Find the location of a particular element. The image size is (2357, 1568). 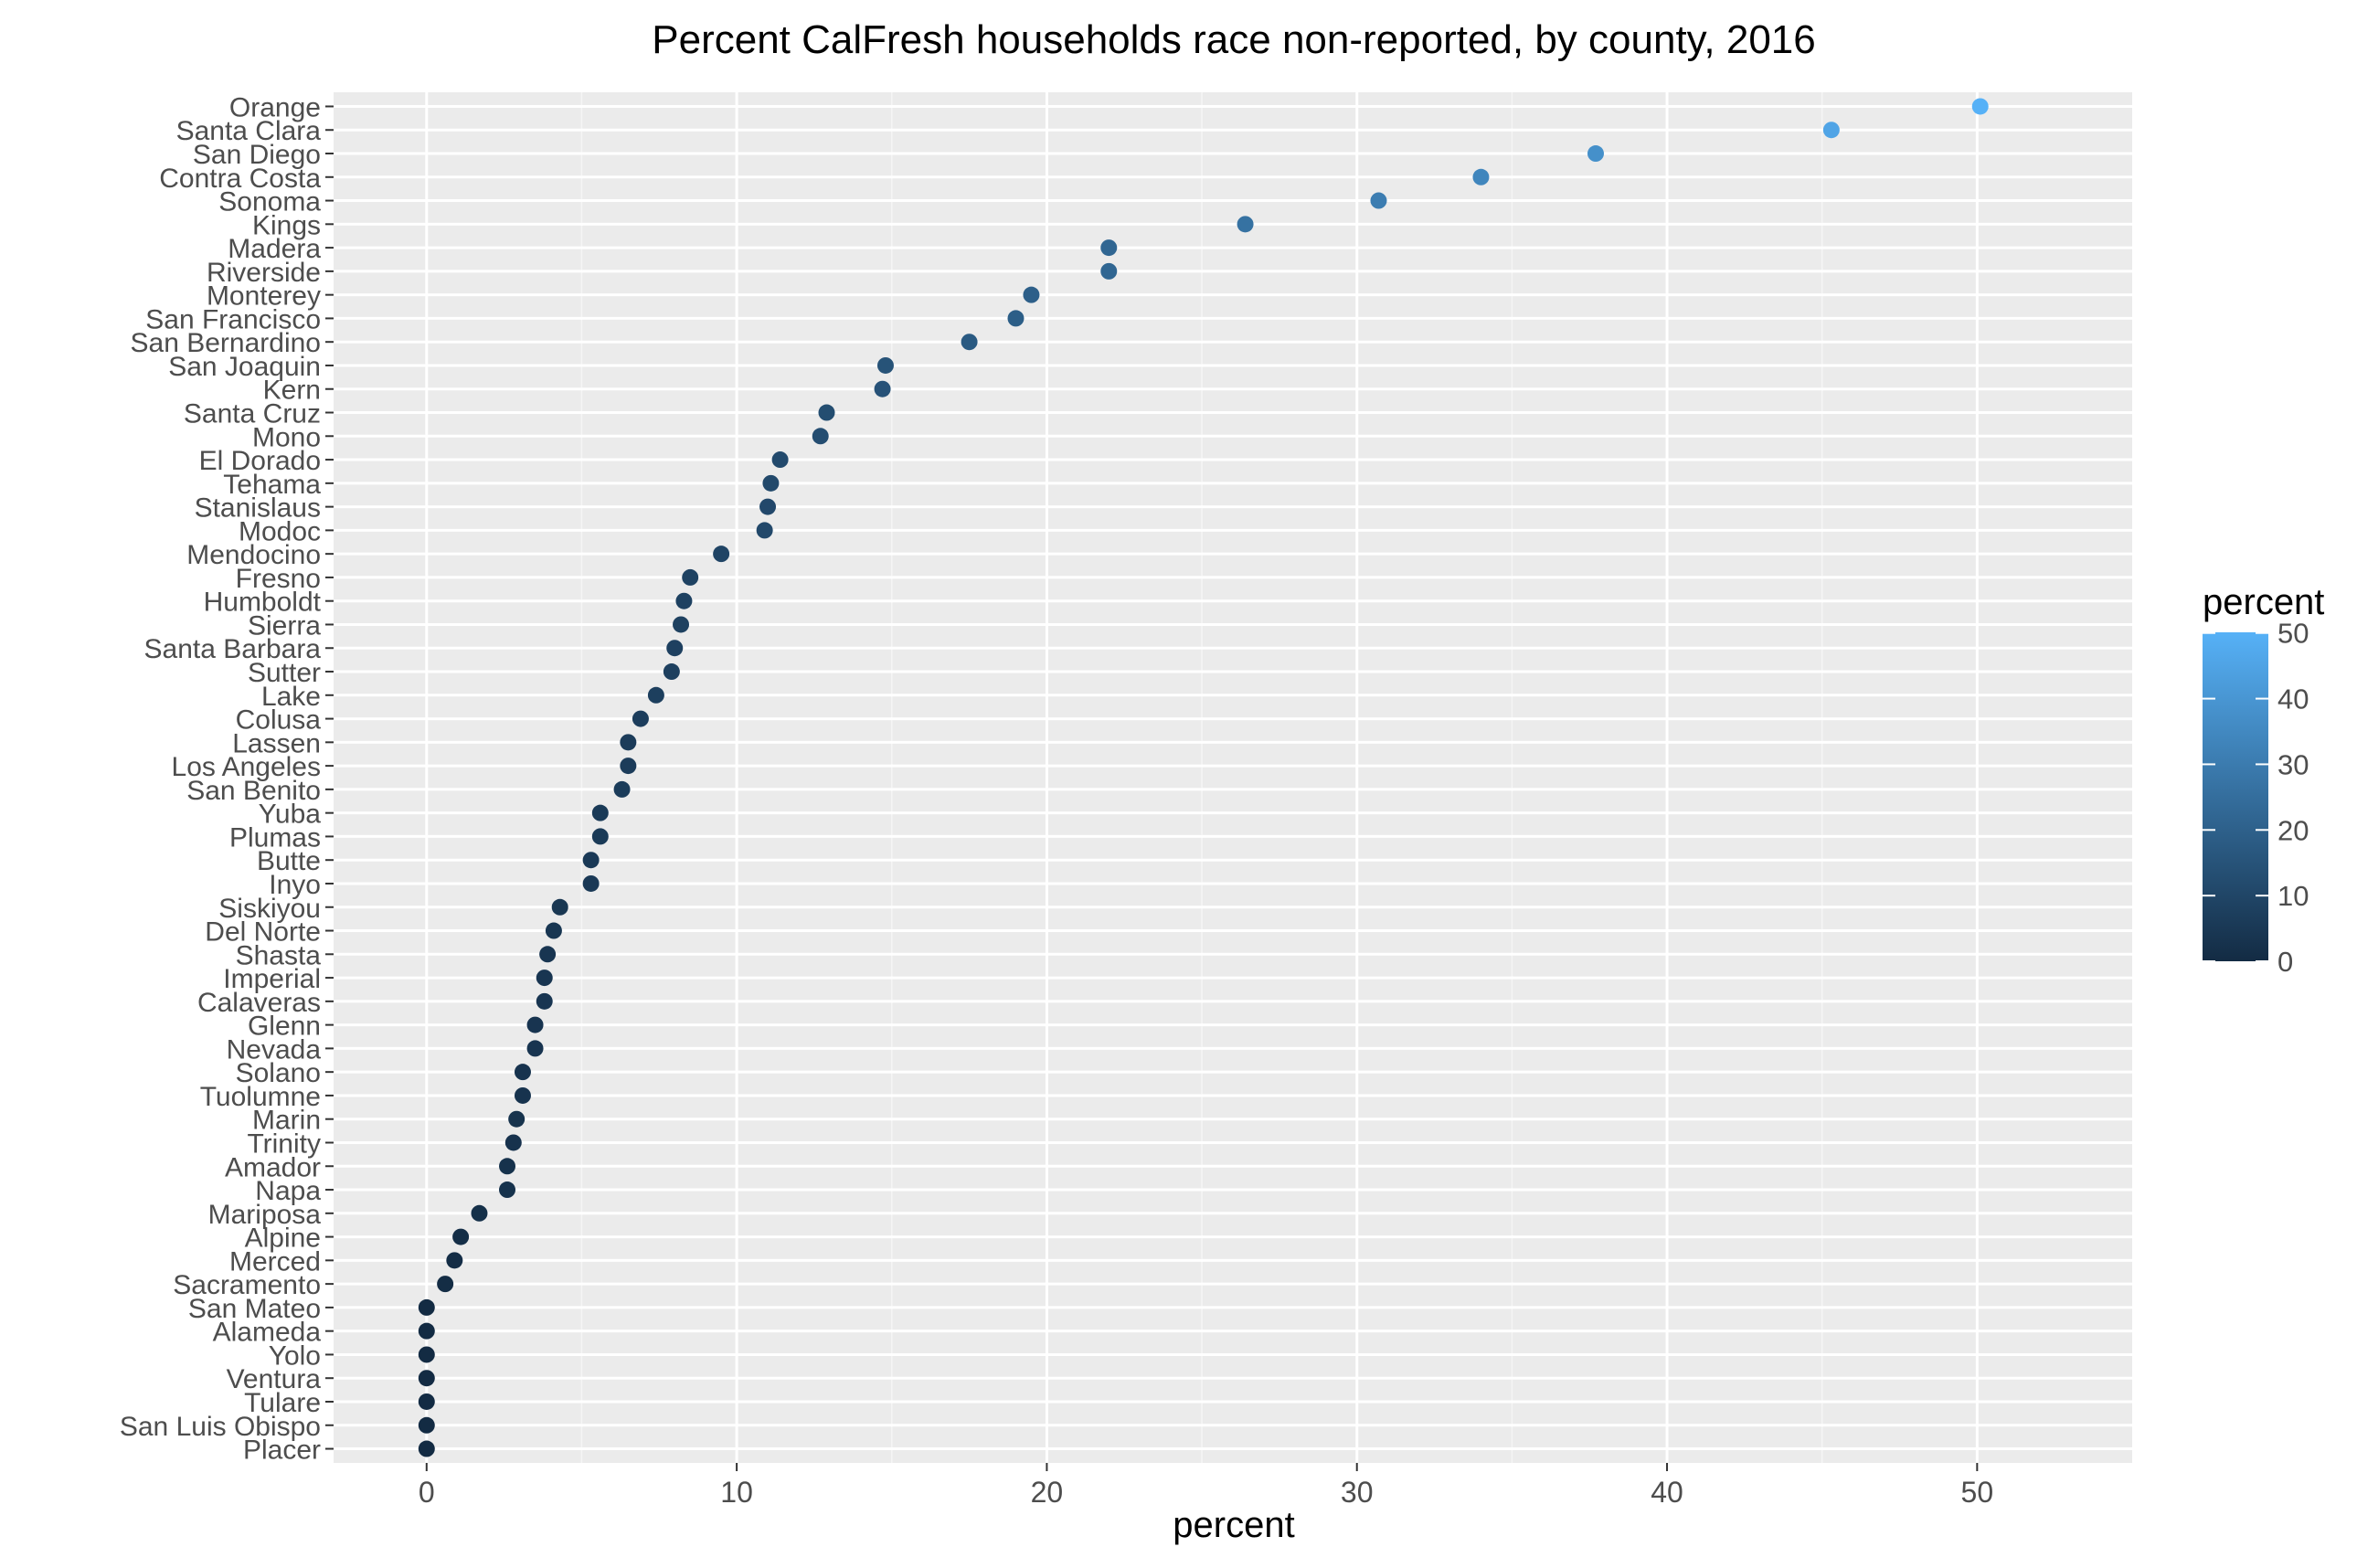

y-tick-label: Lassen is located at coordinates (276, 743).